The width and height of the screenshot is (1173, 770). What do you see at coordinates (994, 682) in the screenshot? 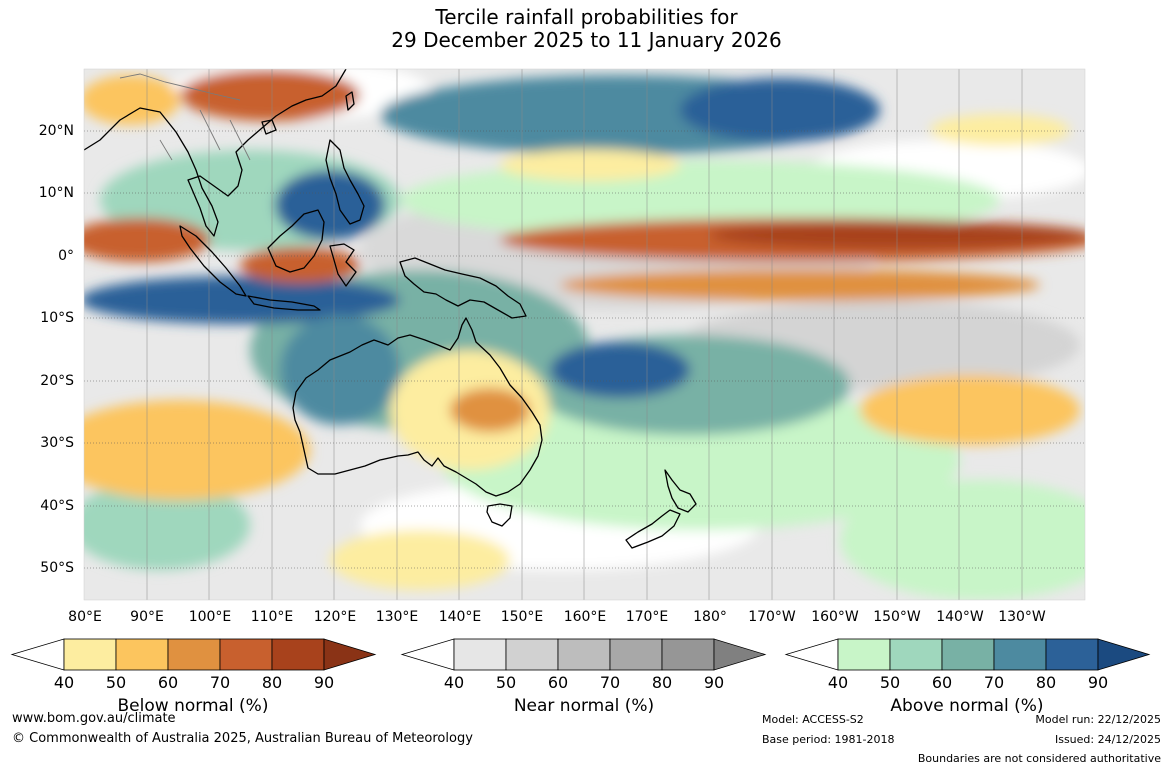
I see `above-legend-tick-70: 70` at bounding box center [994, 682].